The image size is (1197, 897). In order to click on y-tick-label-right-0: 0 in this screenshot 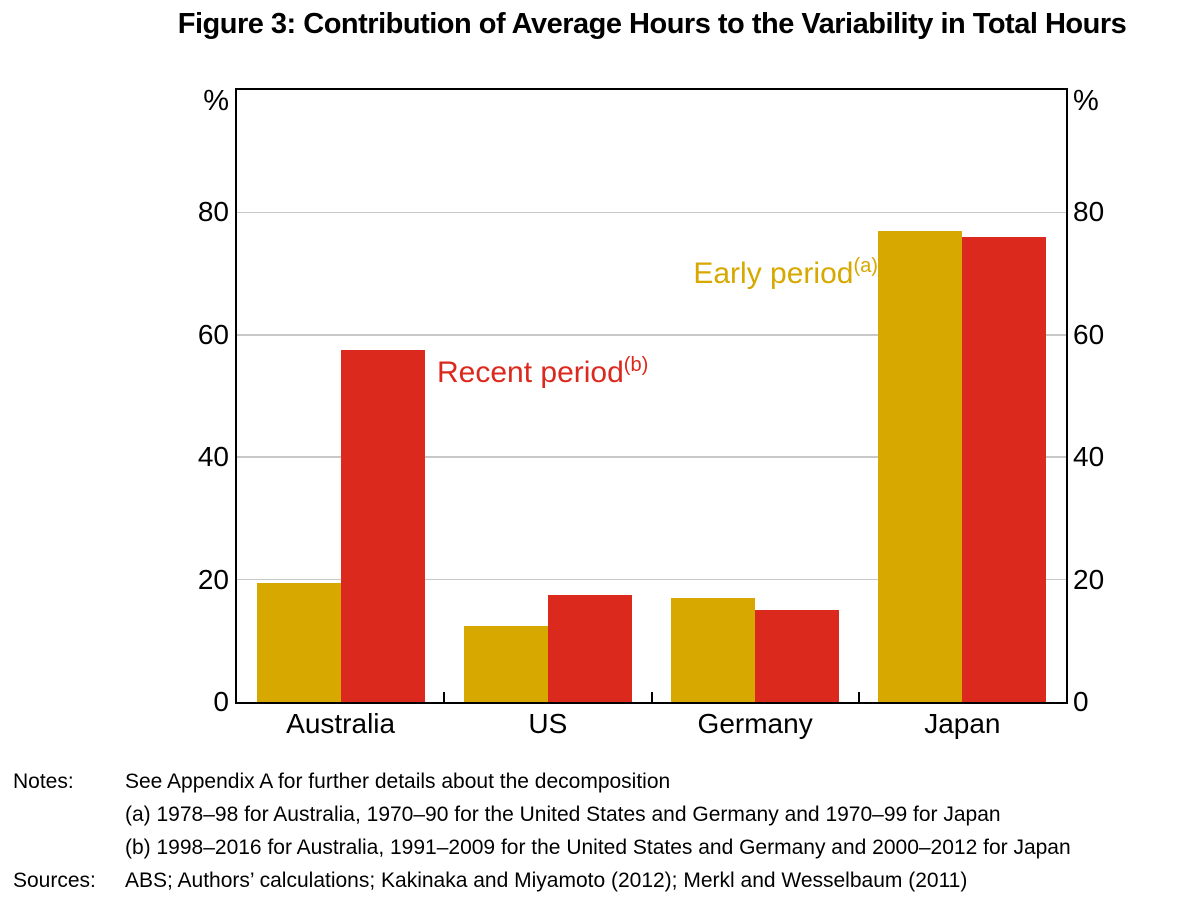, I will do `click(1081, 701)`.